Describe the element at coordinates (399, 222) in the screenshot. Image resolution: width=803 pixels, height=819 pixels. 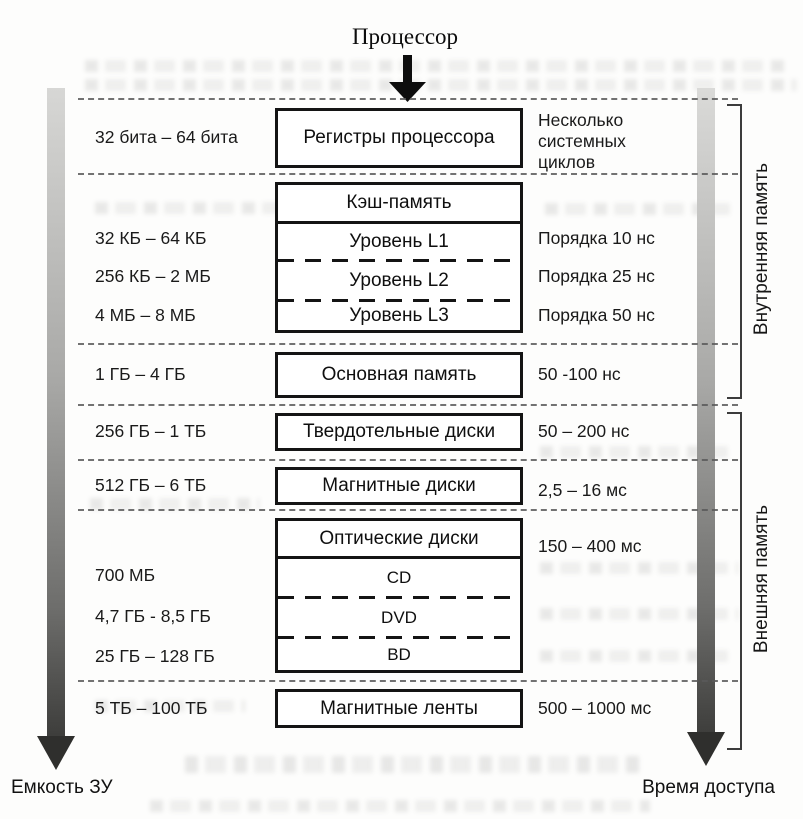
I see `cache-header-divider` at that location.